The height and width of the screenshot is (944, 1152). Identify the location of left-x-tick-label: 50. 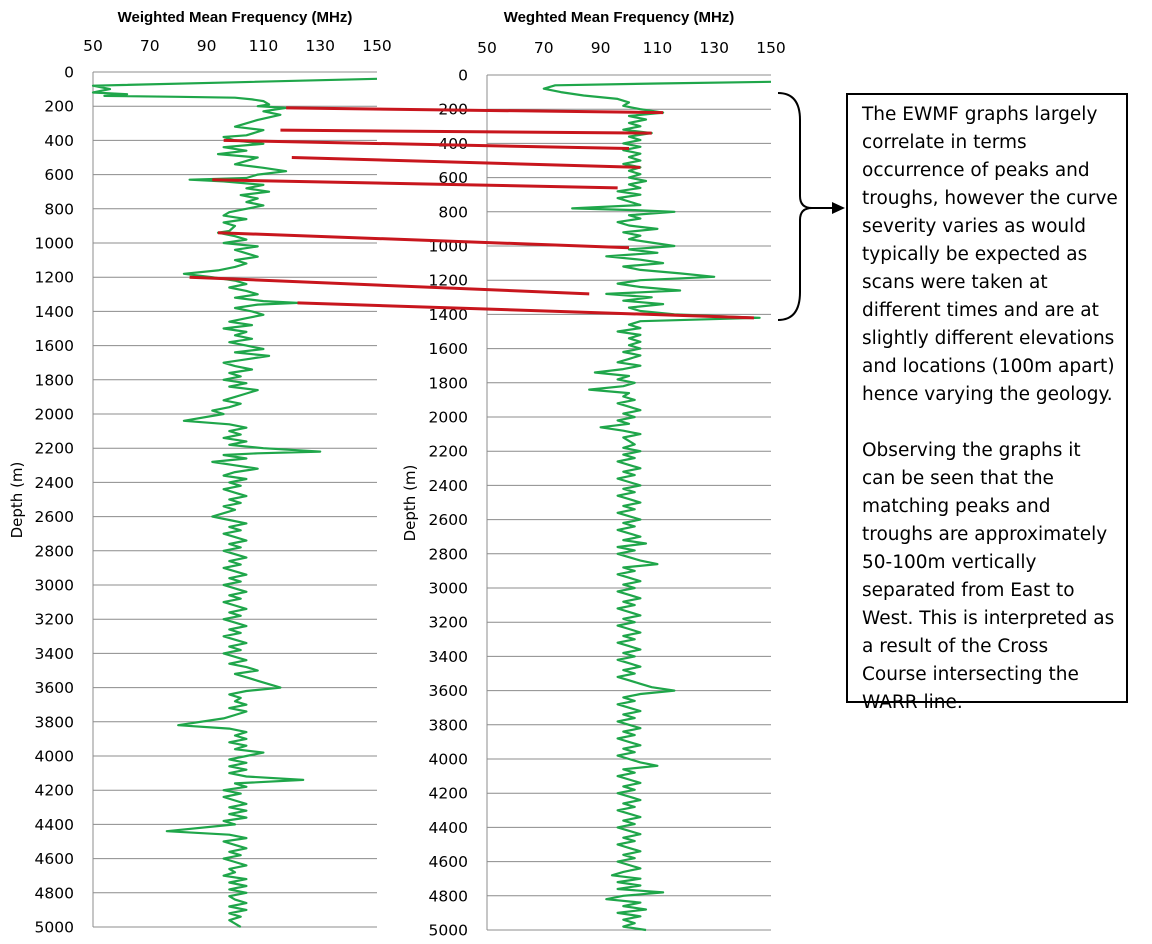
(93, 46).